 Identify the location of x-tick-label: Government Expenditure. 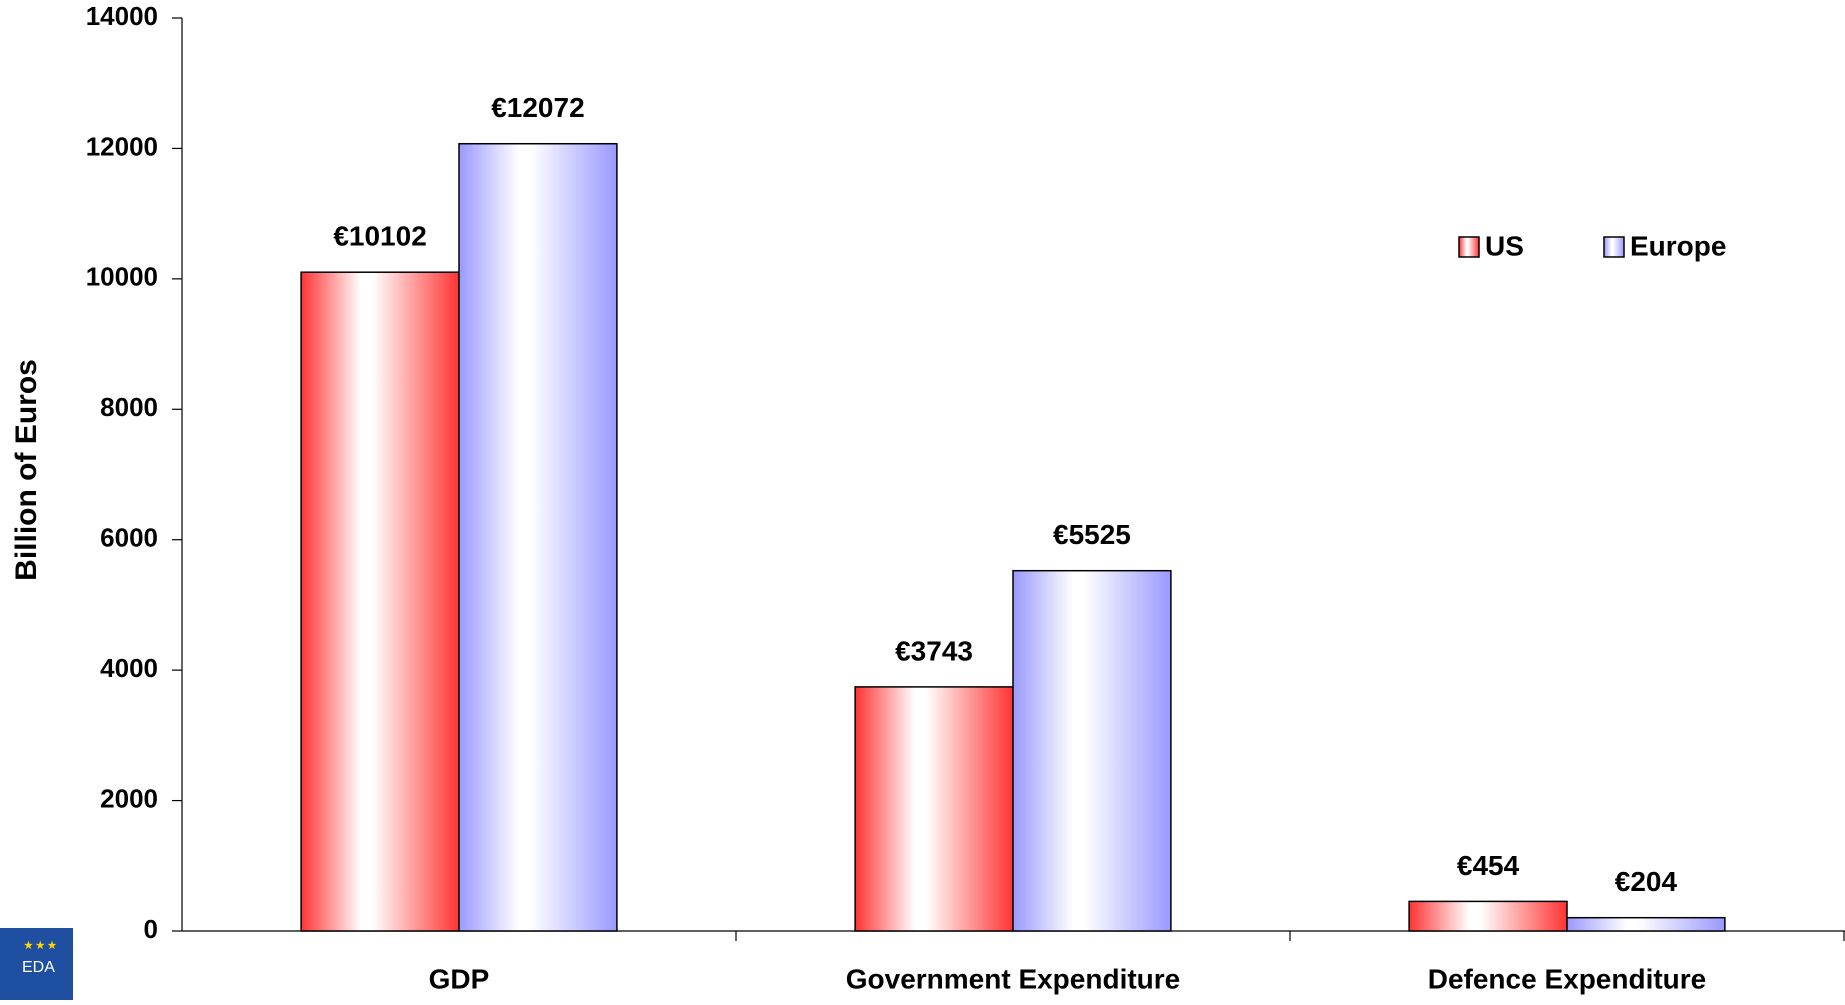
(1013, 978).